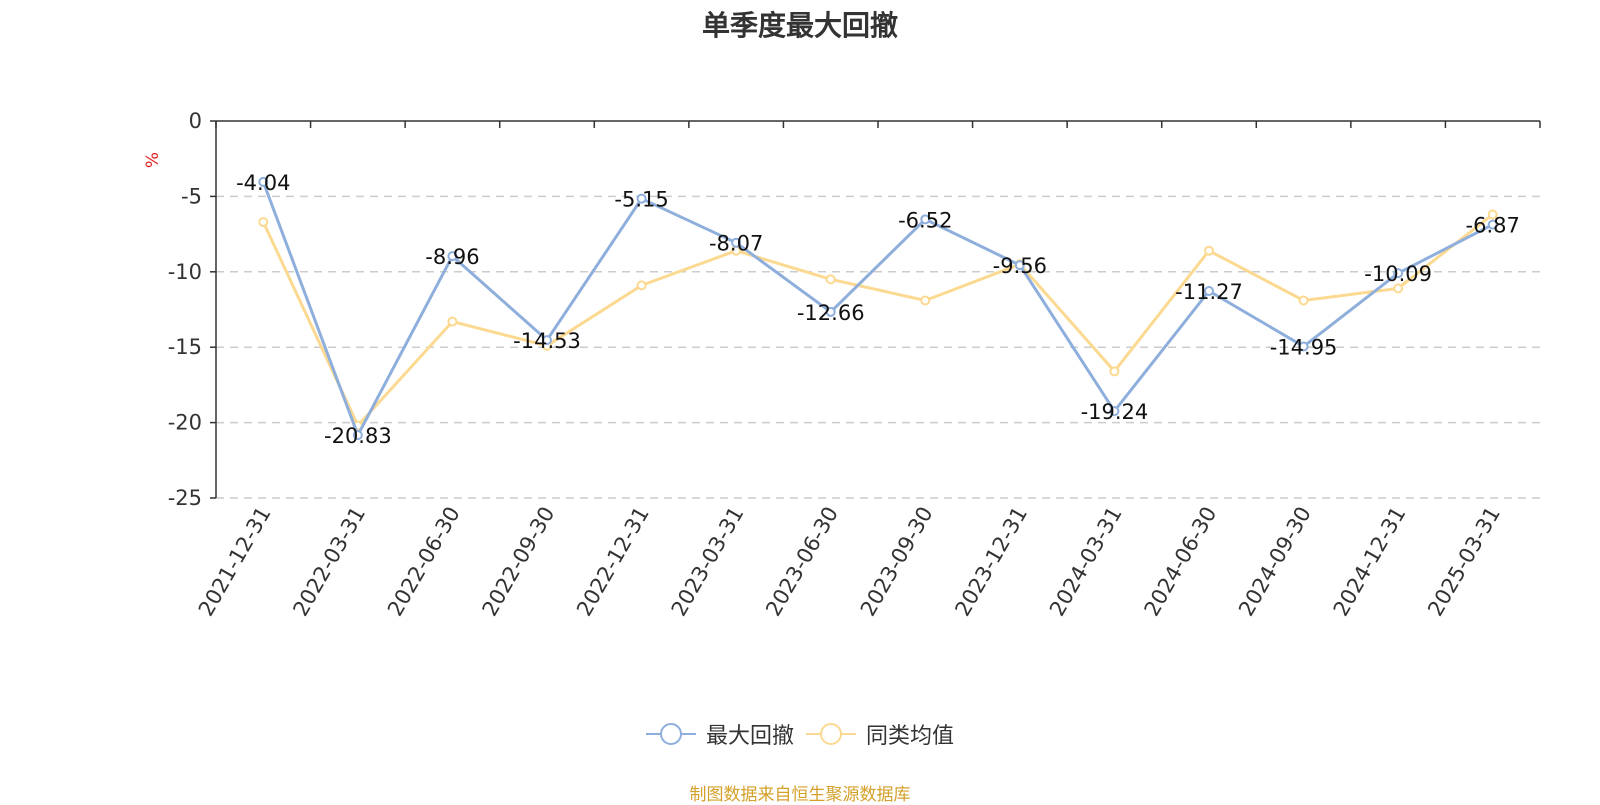  I want to click on x-tick-label: 2025-03-31, so click(1464, 562).